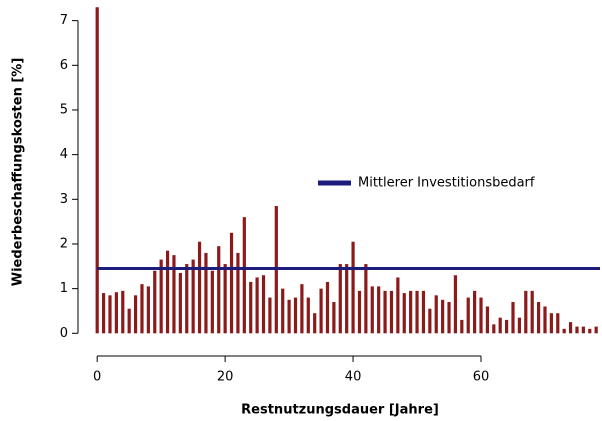 The height and width of the screenshot is (421, 602). Describe the element at coordinates (64, 243) in the screenshot. I see `y-tick-label: 2` at that location.